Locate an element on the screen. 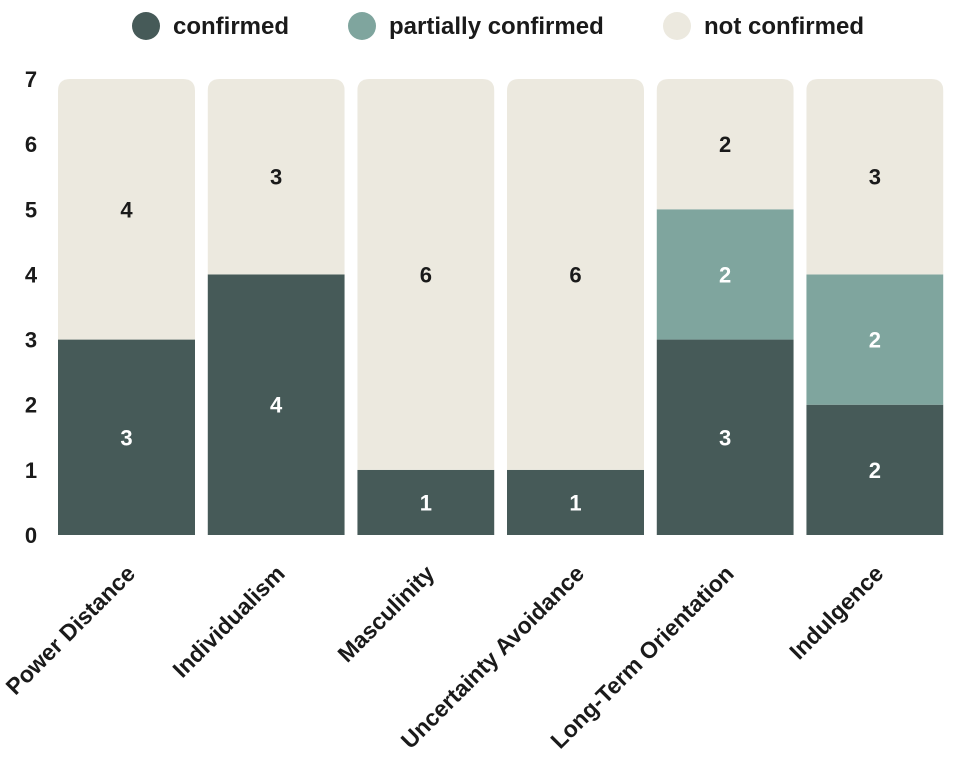 This screenshot has height=759, width=956. x-tick-label: Individualism is located at coordinates (228, 621).